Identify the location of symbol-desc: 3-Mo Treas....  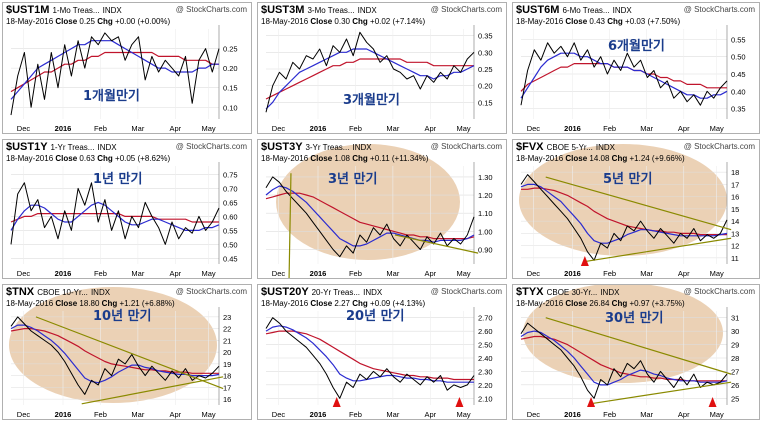
(331, 10).